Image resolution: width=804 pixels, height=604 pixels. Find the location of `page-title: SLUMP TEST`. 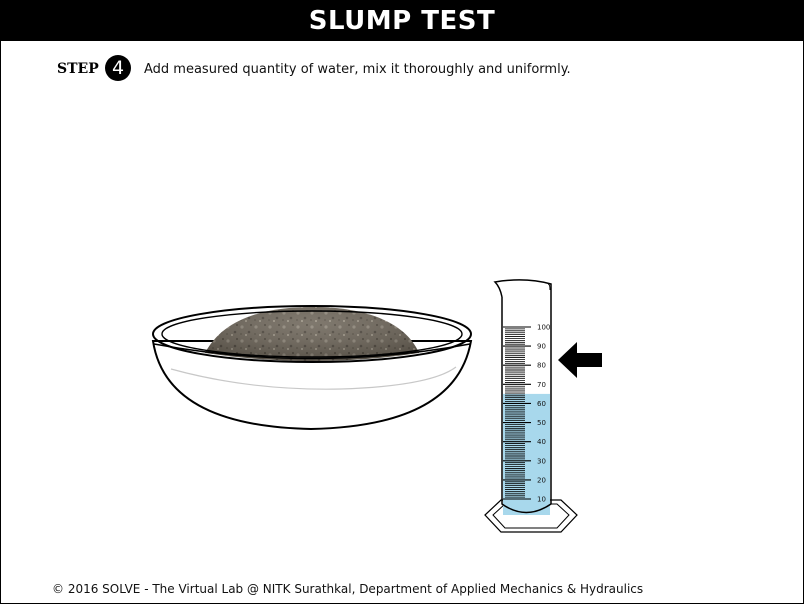

page-title: SLUMP TEST is located at coordinates (402, 21).